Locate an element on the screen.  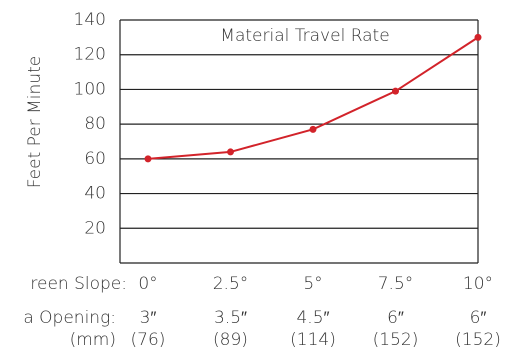
row-label: reen Slope: is located at coordinates (78, 284).